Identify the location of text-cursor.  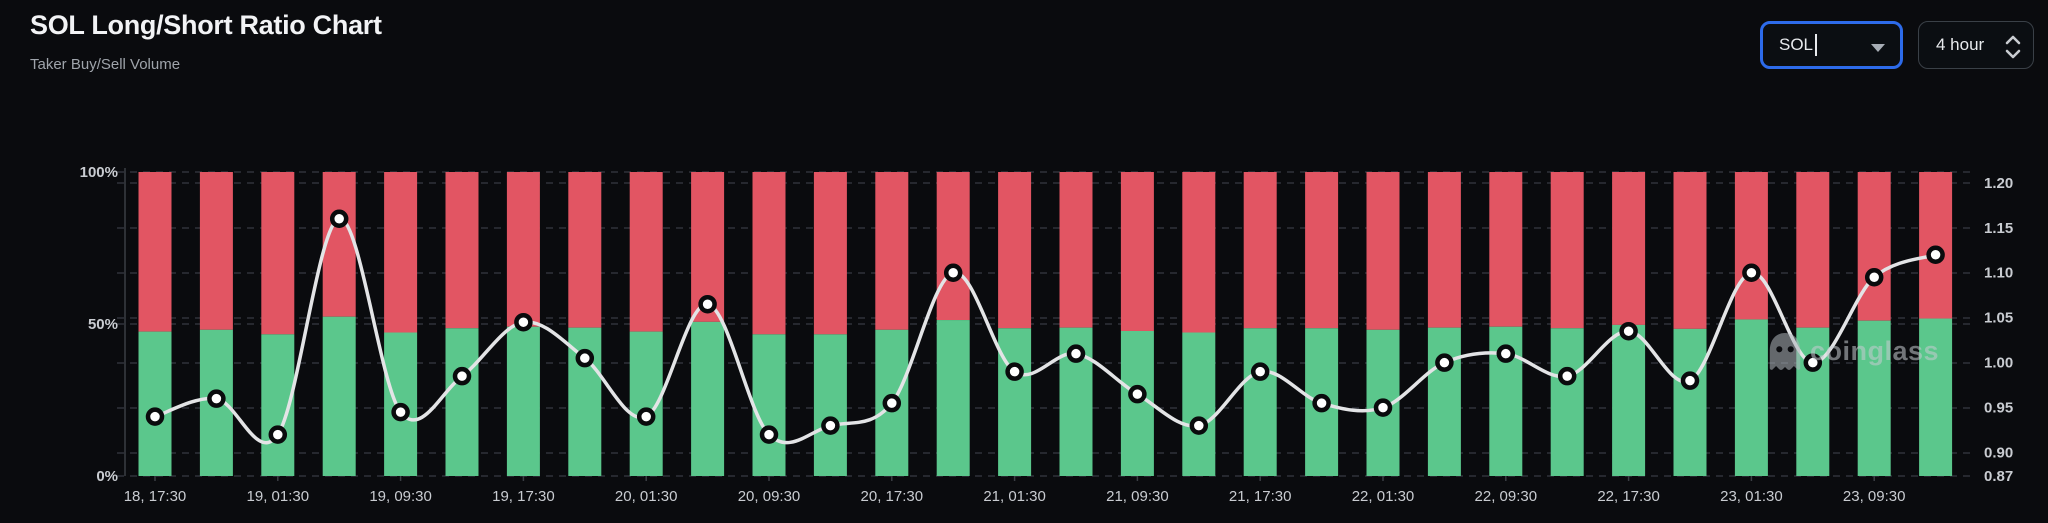
(1816, 45).